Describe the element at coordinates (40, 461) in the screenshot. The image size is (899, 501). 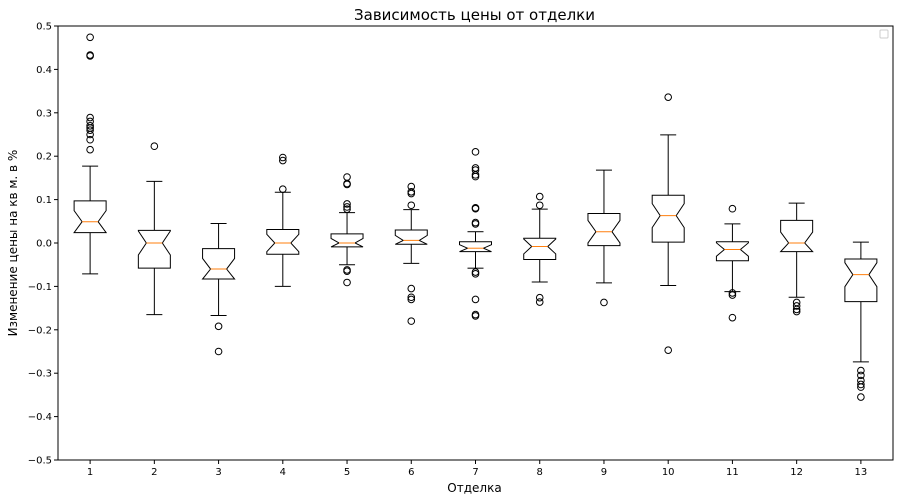
I see `y-tick-label: −0.5` at that location.